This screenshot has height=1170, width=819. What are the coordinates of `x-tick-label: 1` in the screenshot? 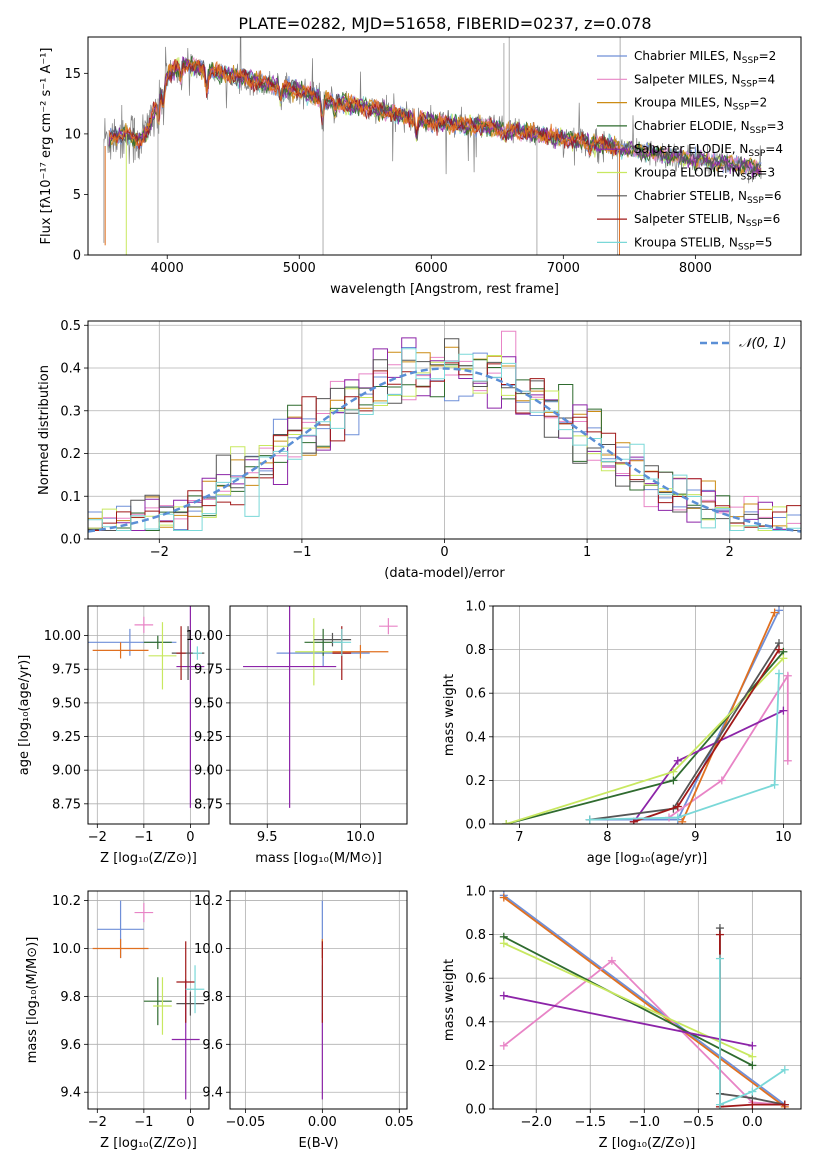 It's located at (587, 552).